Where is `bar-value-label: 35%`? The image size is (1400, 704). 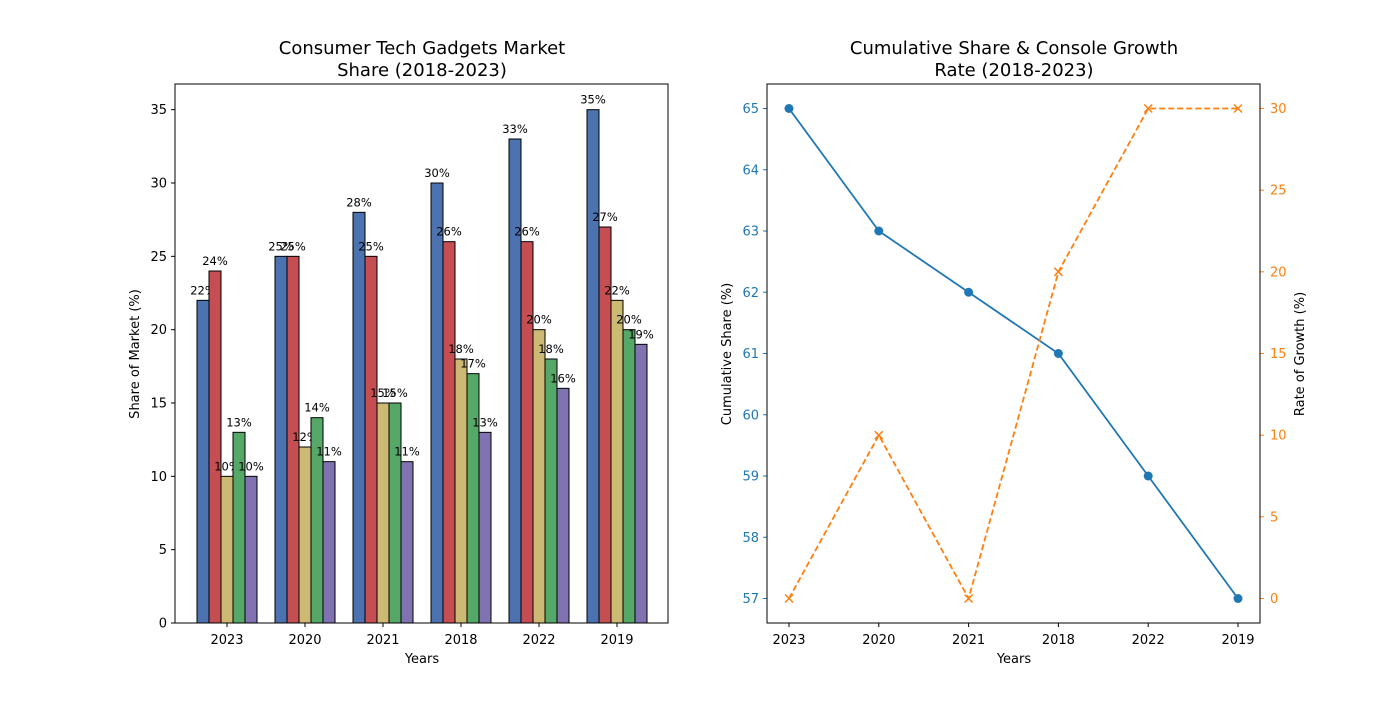
bar-value-label: 35% is located at coordinates (593, 100).